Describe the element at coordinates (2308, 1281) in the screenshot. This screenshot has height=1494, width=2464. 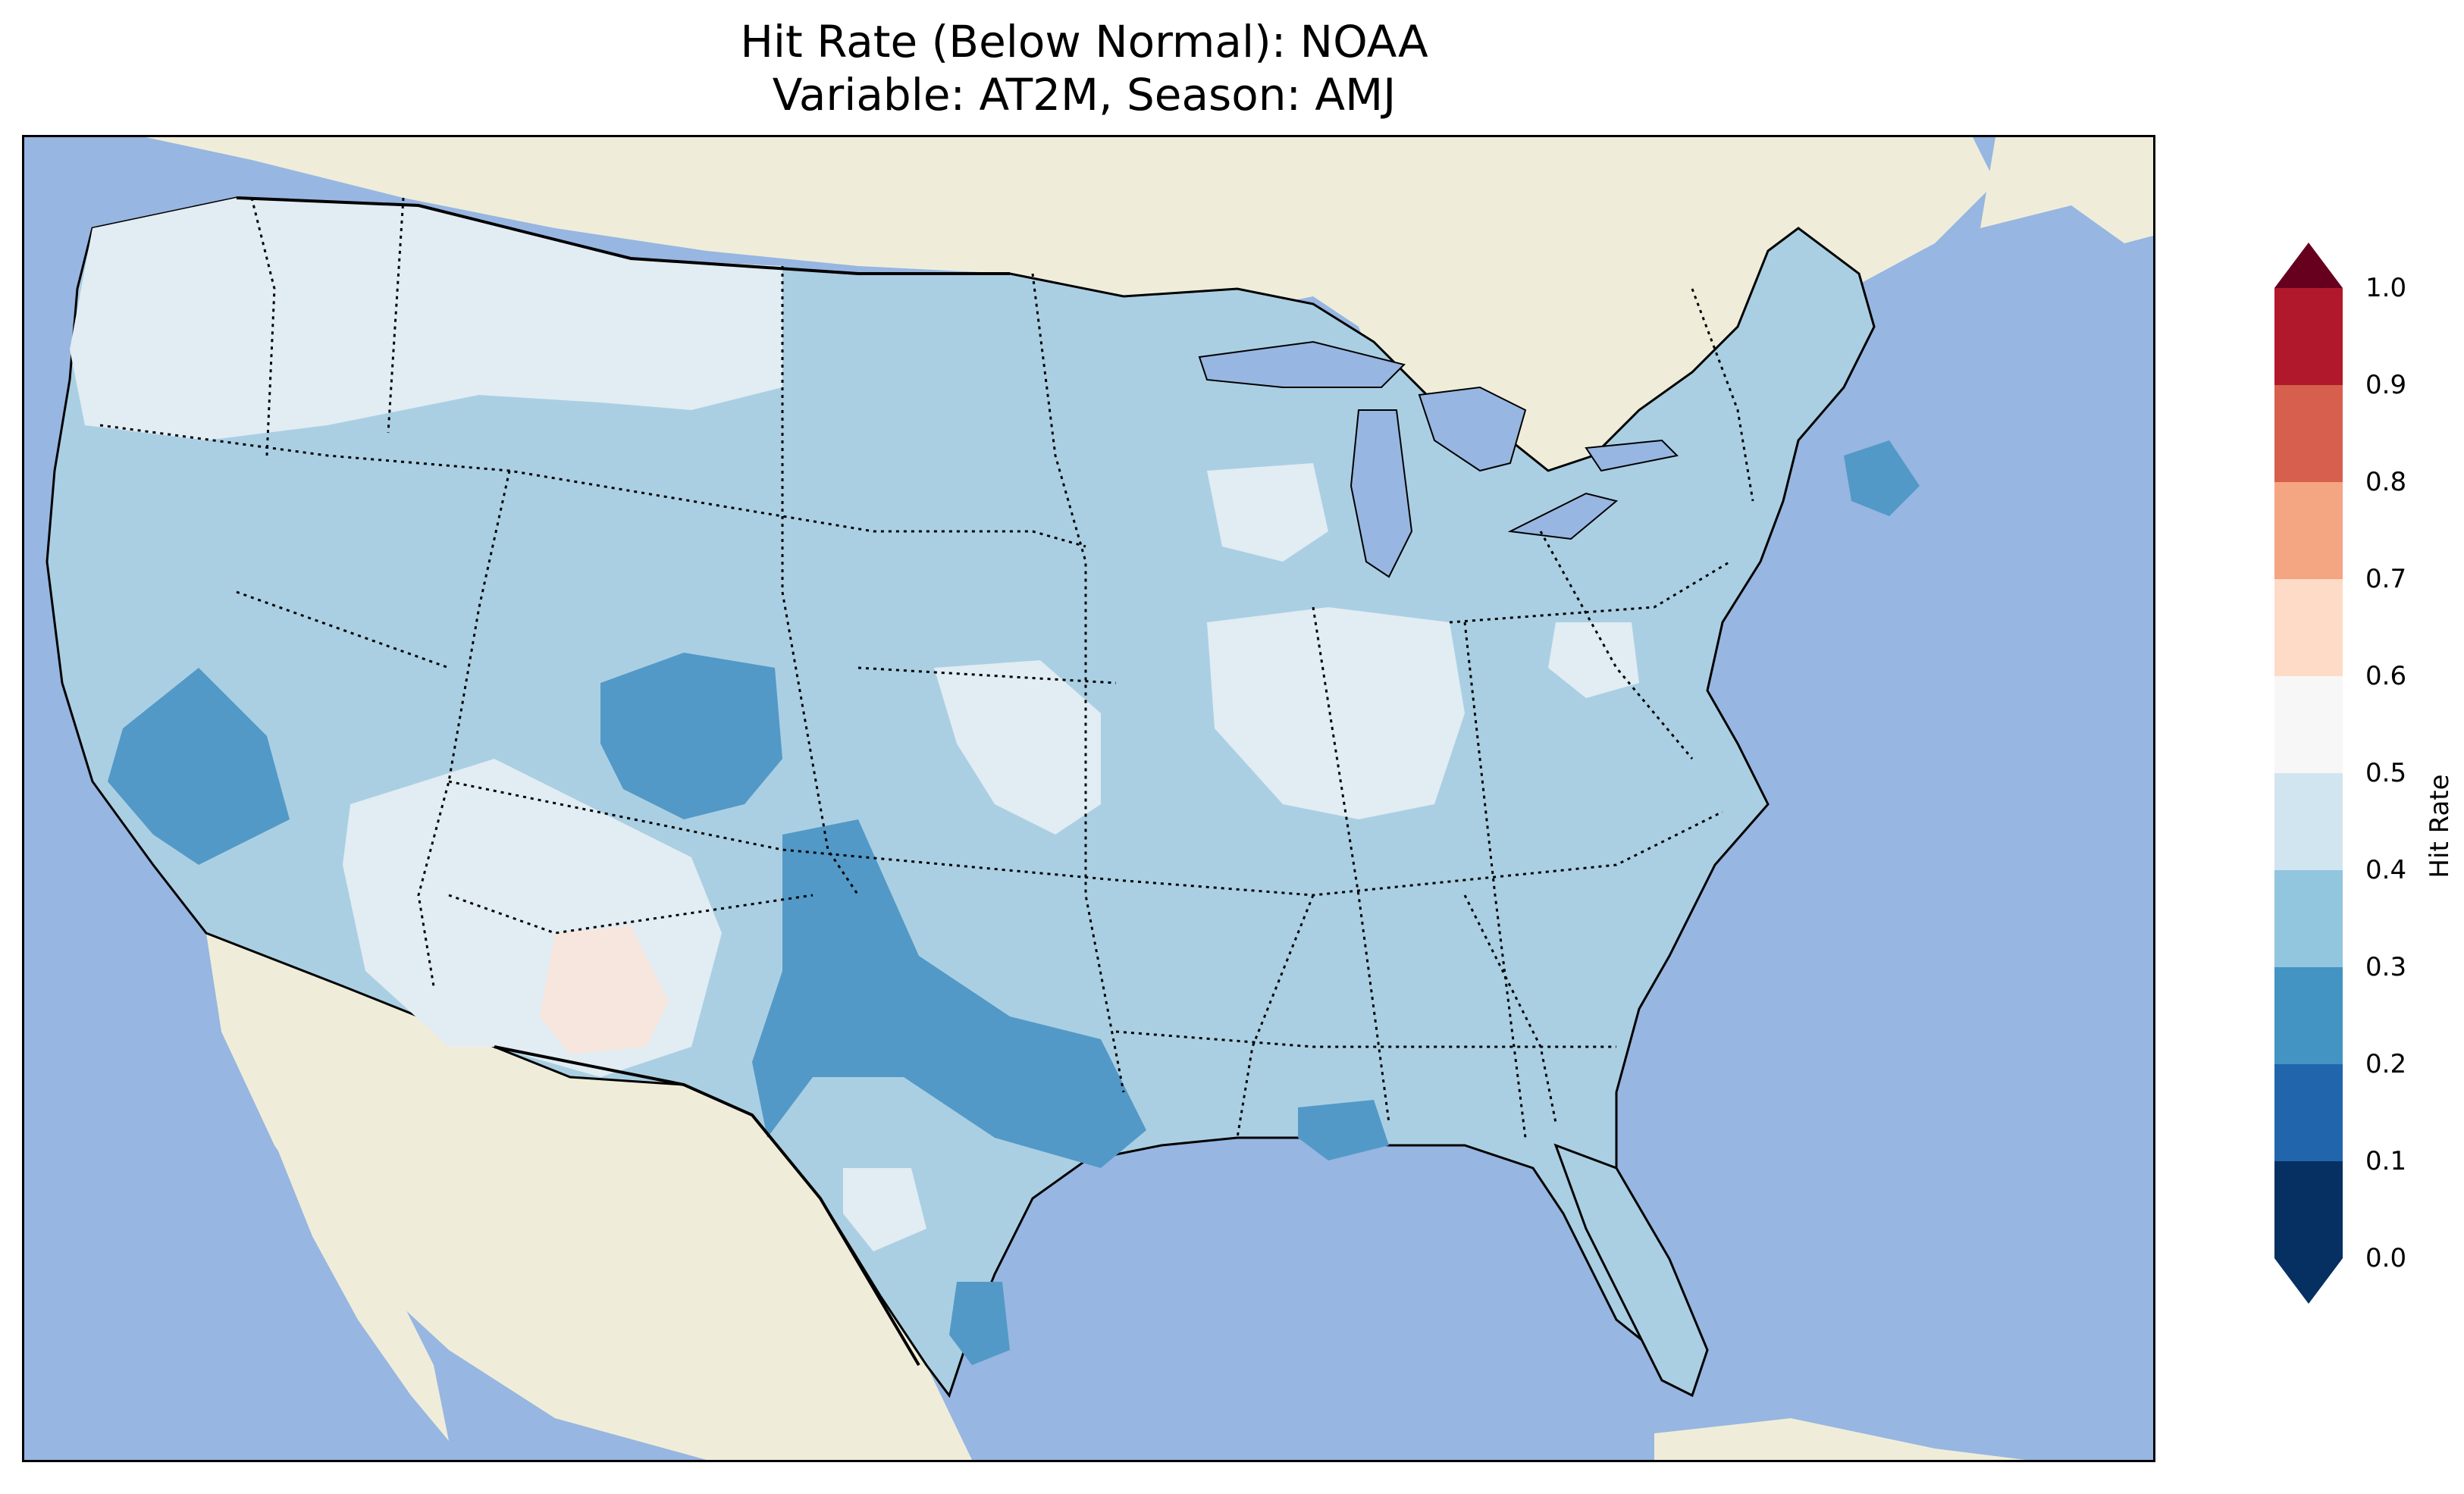
I see `colorbar-under-arrow` at that location.